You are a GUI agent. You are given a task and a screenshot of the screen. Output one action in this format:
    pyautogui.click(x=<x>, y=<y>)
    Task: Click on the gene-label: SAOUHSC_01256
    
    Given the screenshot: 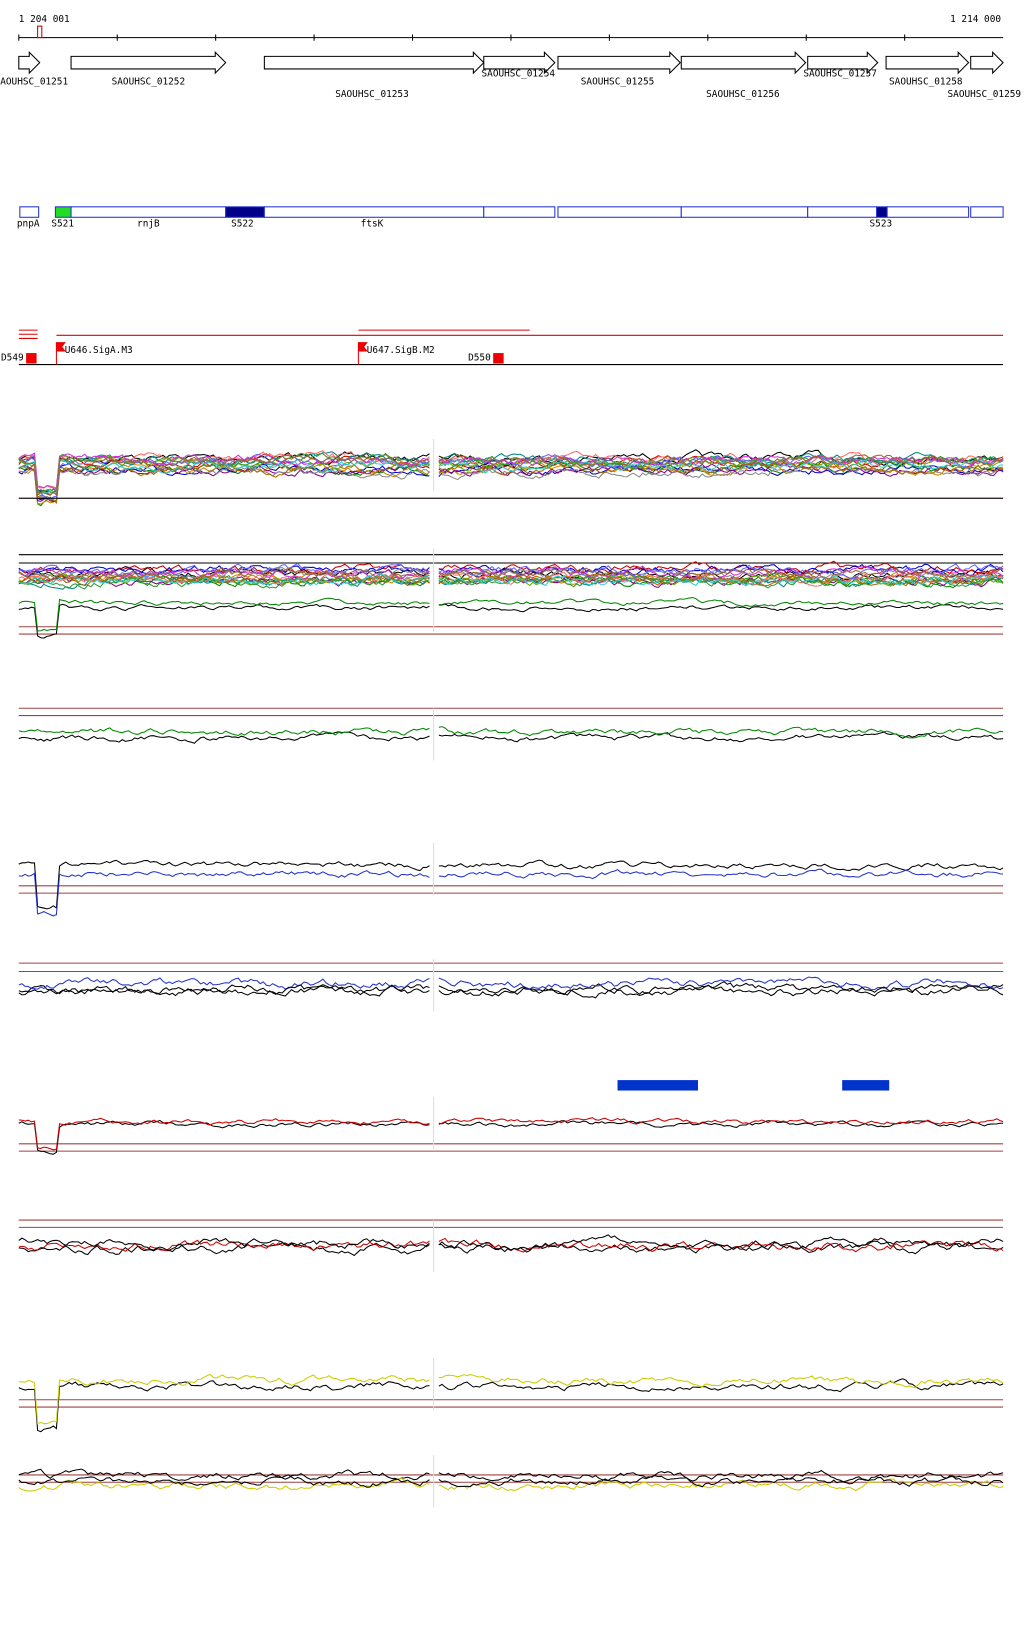 What is the action you would take?
    pyautogui.click(x=743, y=94)
    